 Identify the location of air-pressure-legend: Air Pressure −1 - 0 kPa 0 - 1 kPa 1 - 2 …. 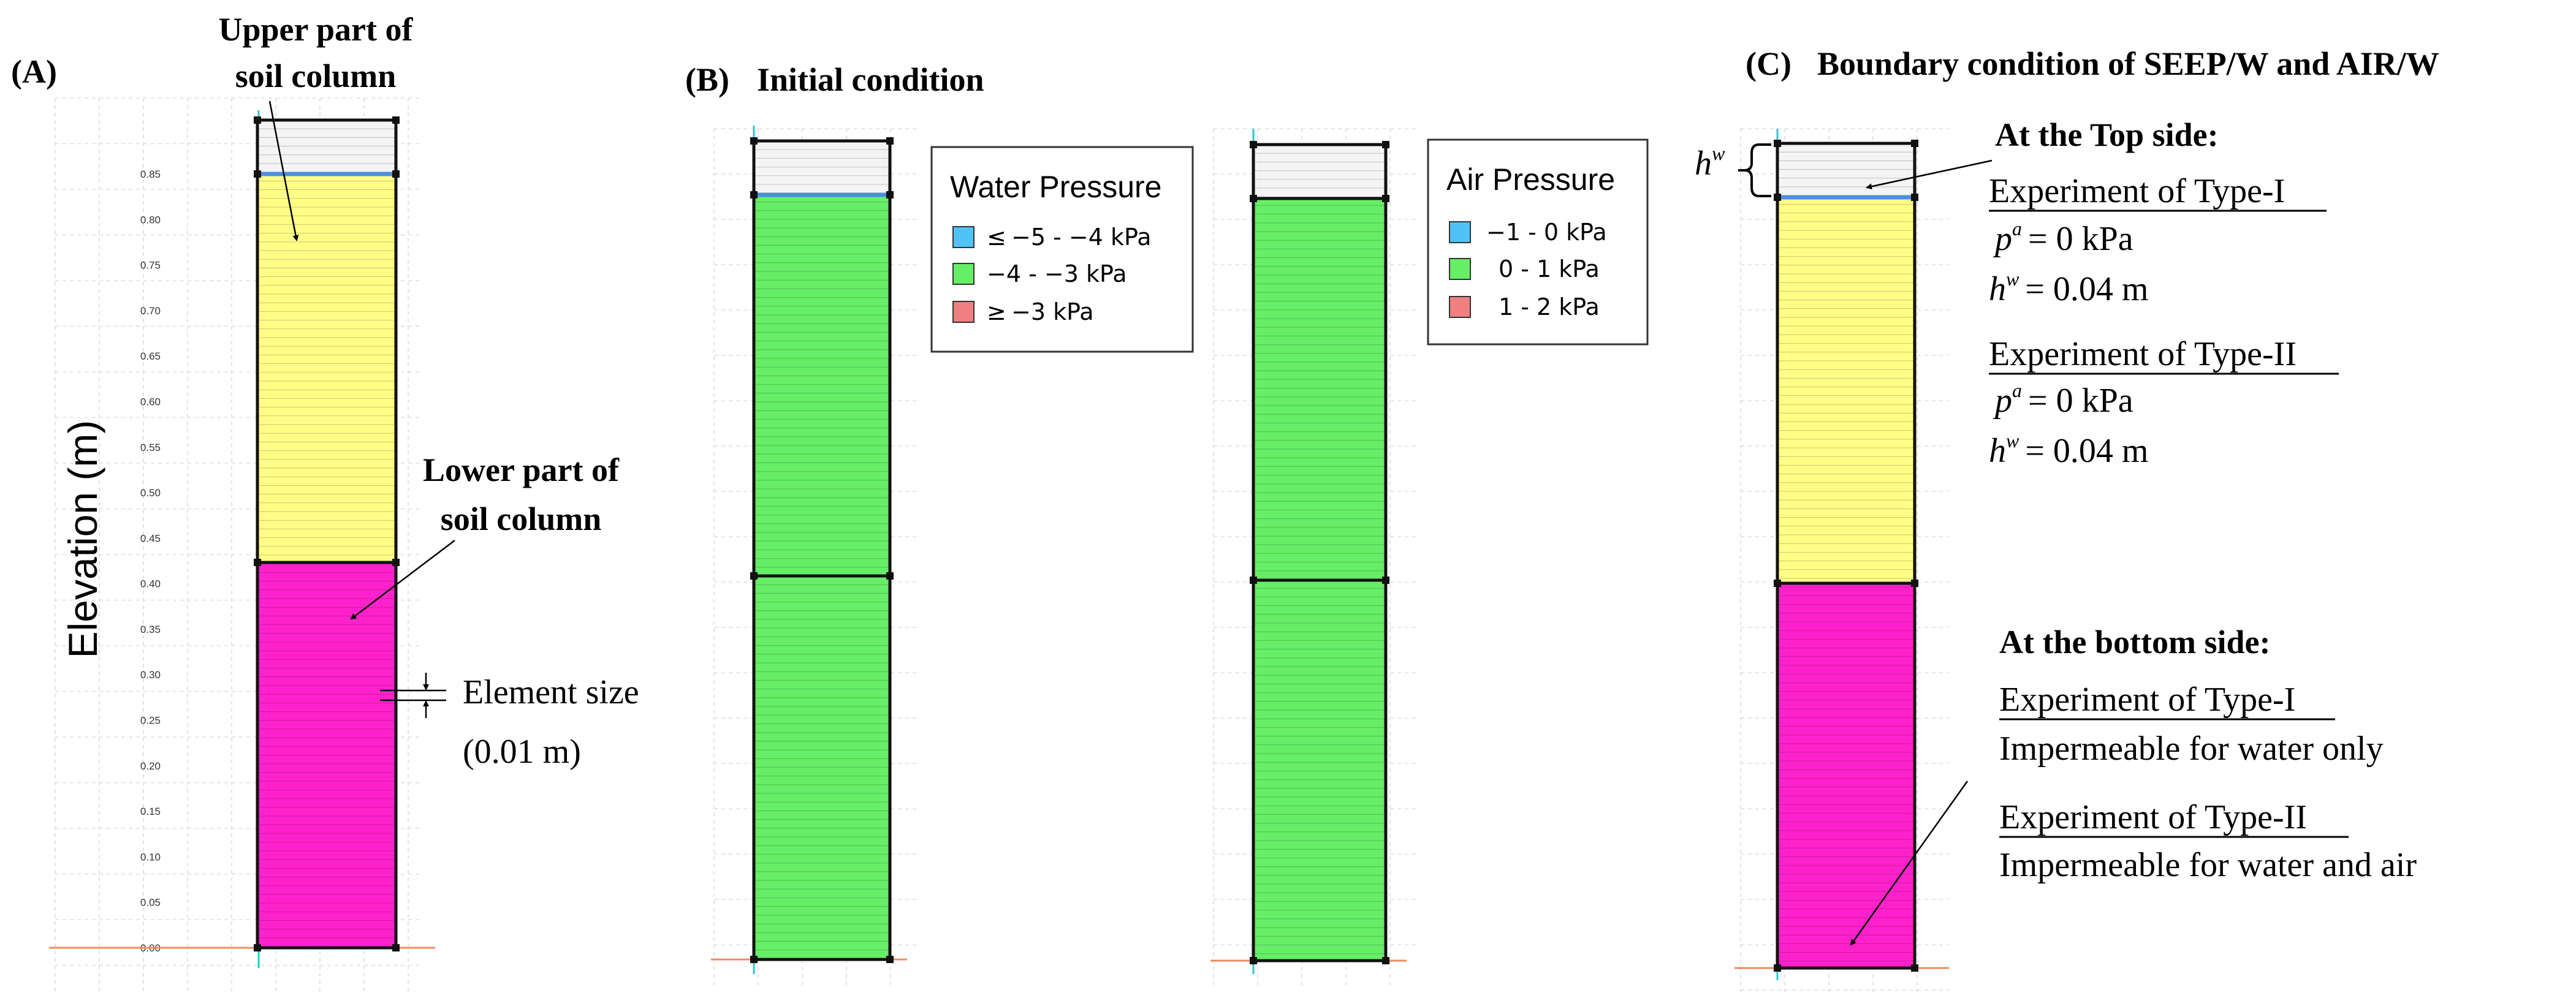
(1538, 242).